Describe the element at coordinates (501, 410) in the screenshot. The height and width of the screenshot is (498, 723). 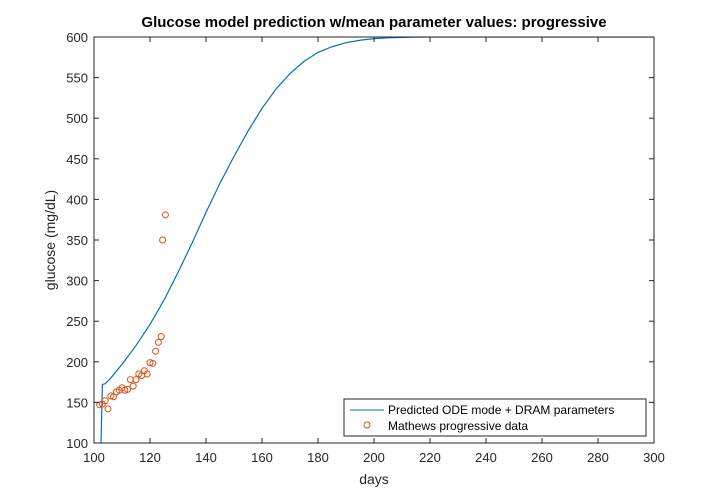
I see `legend-entry-line: Predicted ODE mode + DRAM parameters` at that location.